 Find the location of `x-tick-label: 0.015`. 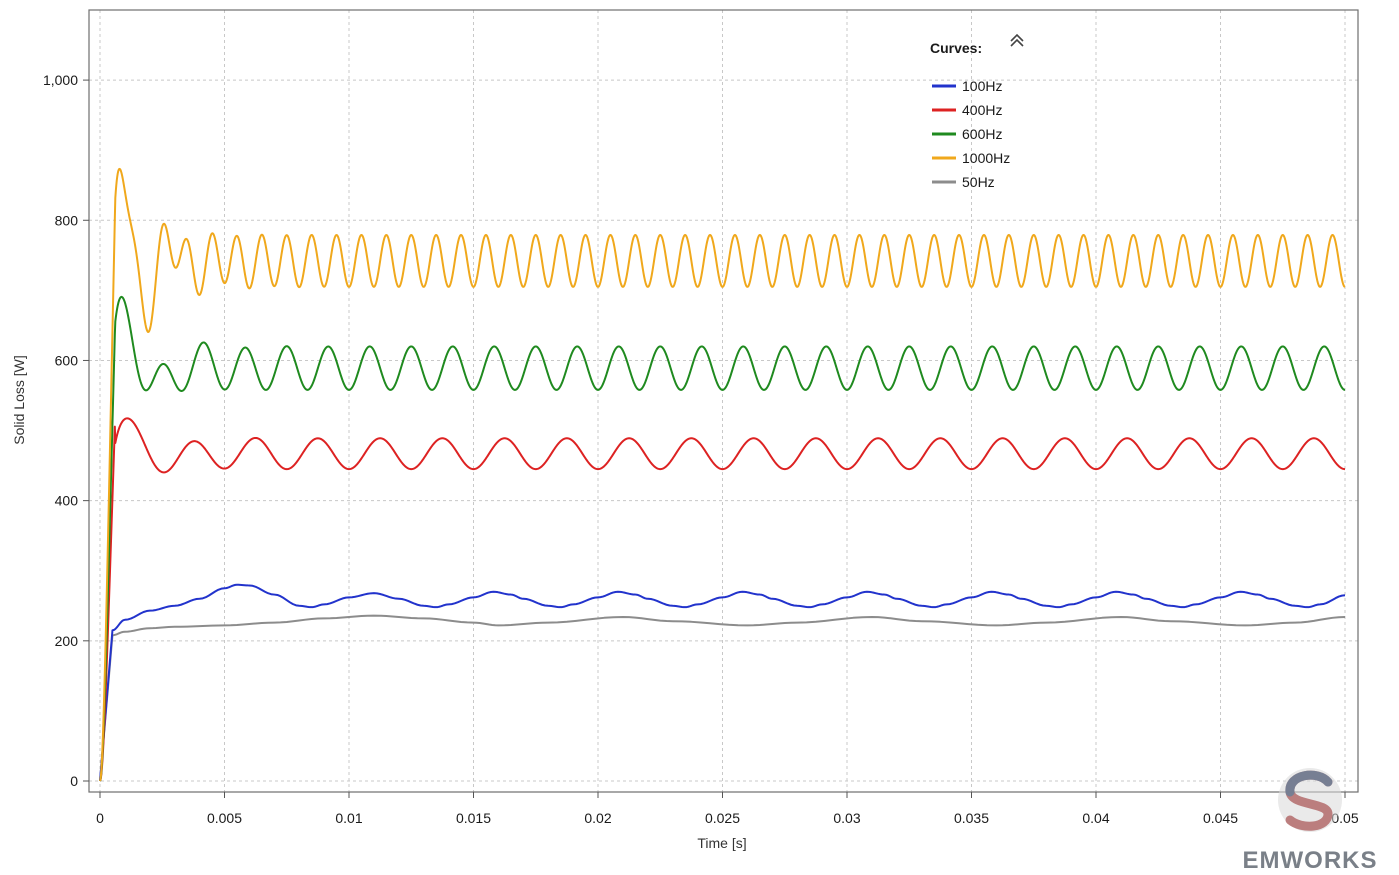

x-tick-label: 0.015 is located at coordinates (473, 818).